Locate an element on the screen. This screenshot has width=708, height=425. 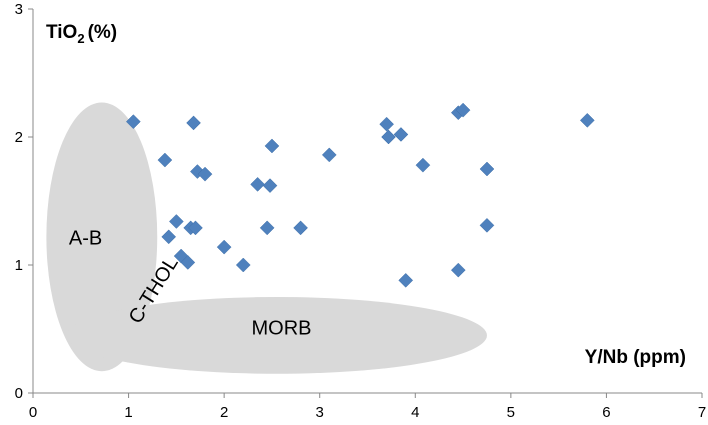
y-tick-label: 1 is located at coordinates (19, 265).